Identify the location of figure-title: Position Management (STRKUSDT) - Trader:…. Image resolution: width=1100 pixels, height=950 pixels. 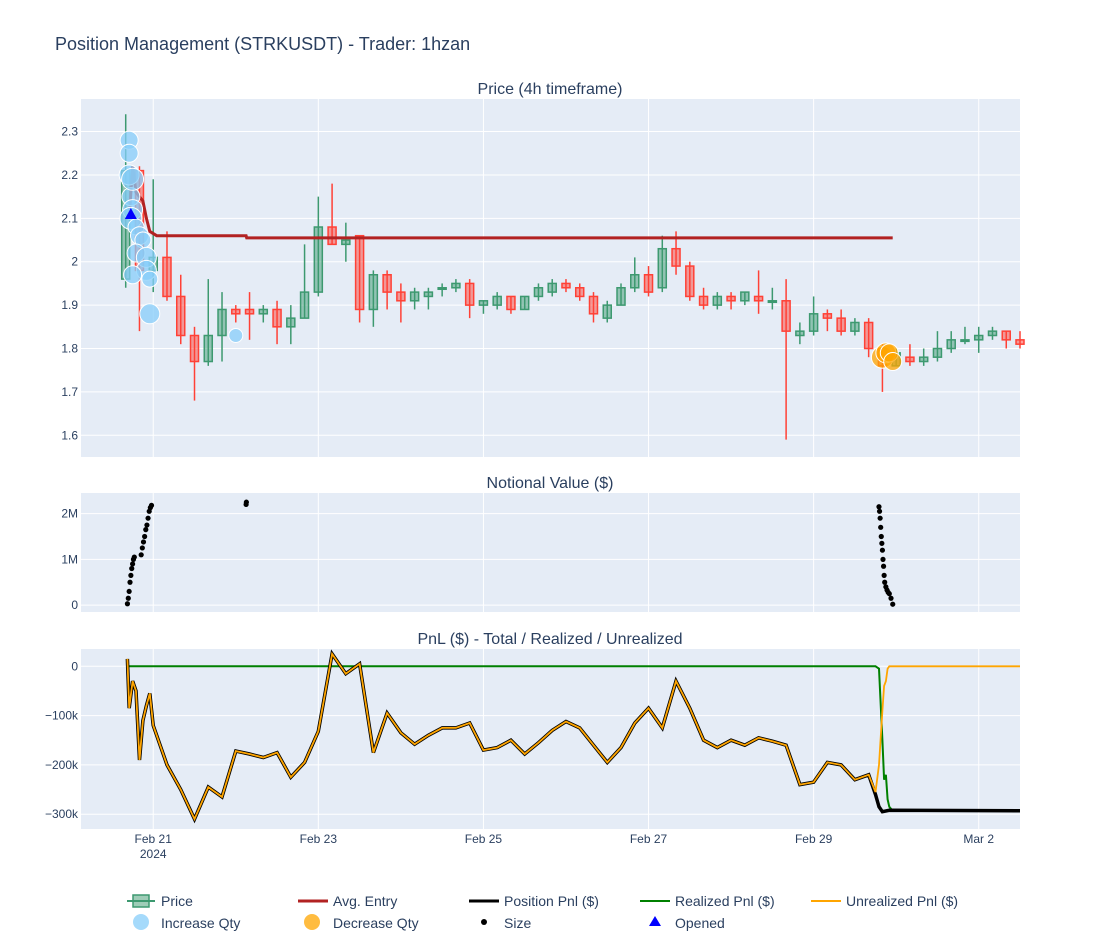
(262, 44).